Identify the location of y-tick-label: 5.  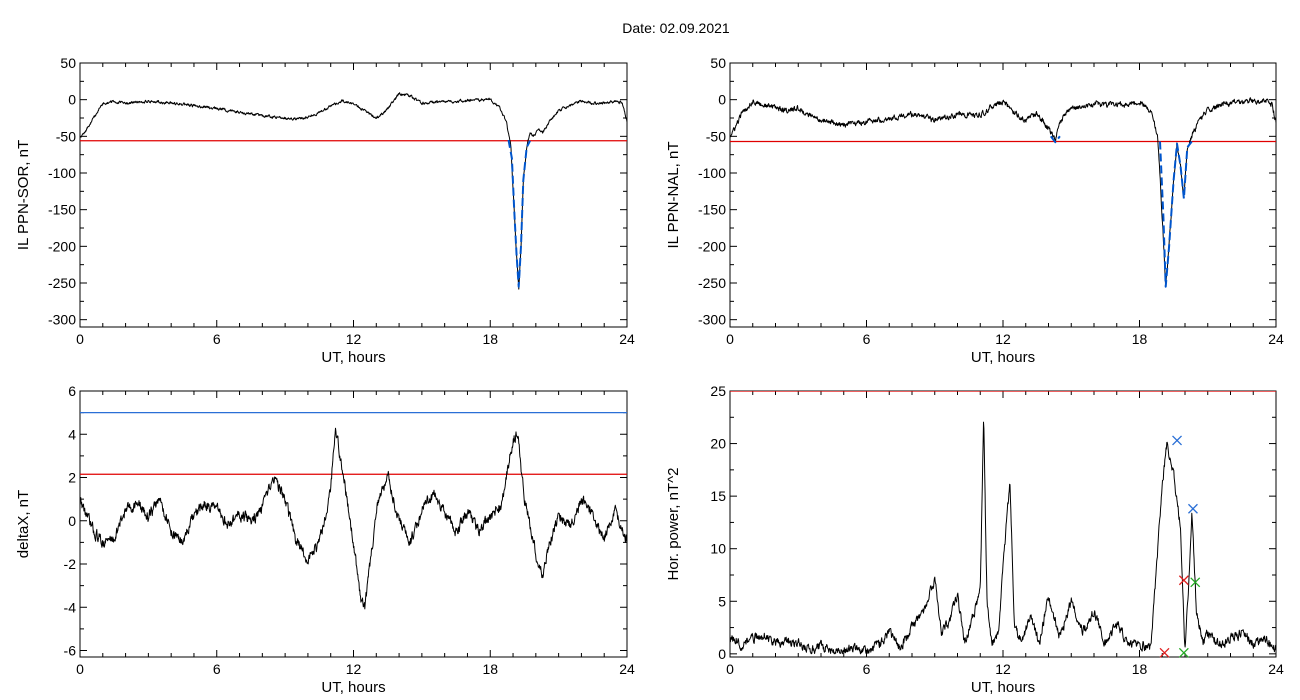
(722, 601).